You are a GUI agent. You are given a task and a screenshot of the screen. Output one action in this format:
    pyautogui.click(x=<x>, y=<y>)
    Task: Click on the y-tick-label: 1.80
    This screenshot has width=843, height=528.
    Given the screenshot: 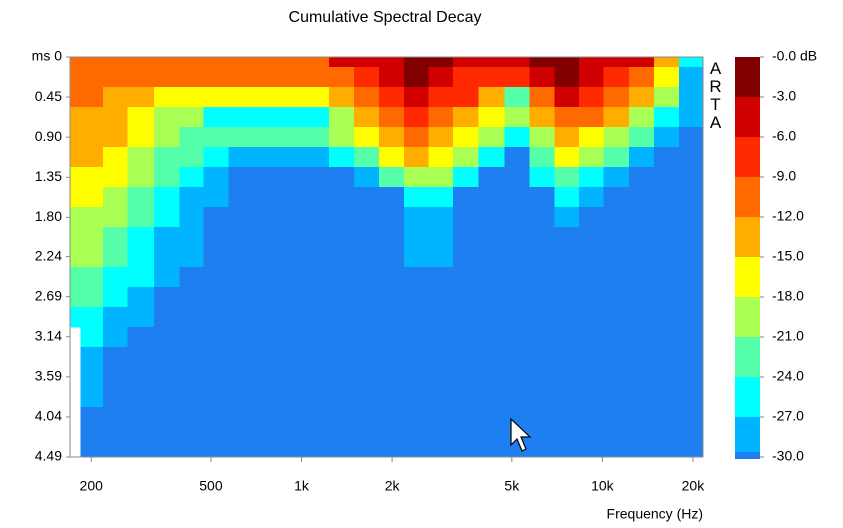 What is the action you would take?
    pyautogui.click(x=48, y=216)
    